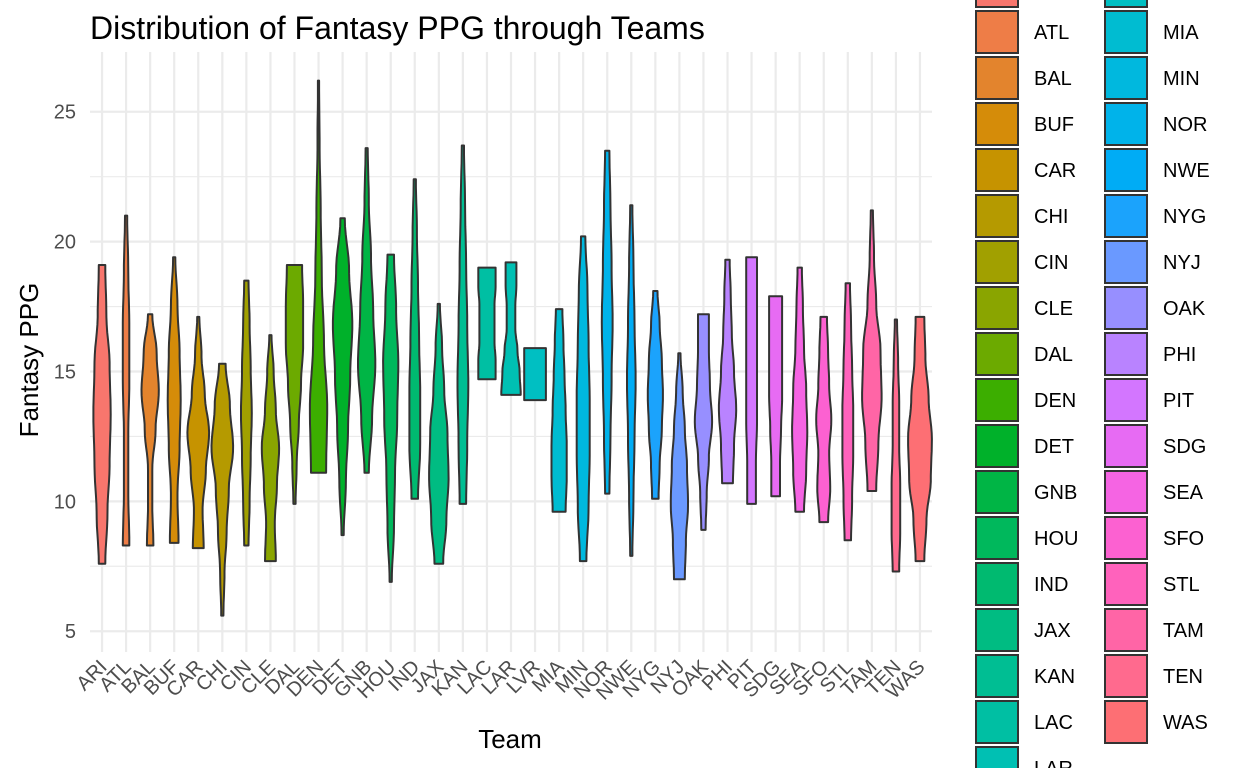  What do you see at coordinates (1055, 401) in the screenshot?
I see `legend-label-den: DEN` at bounding box center [1055, 401].